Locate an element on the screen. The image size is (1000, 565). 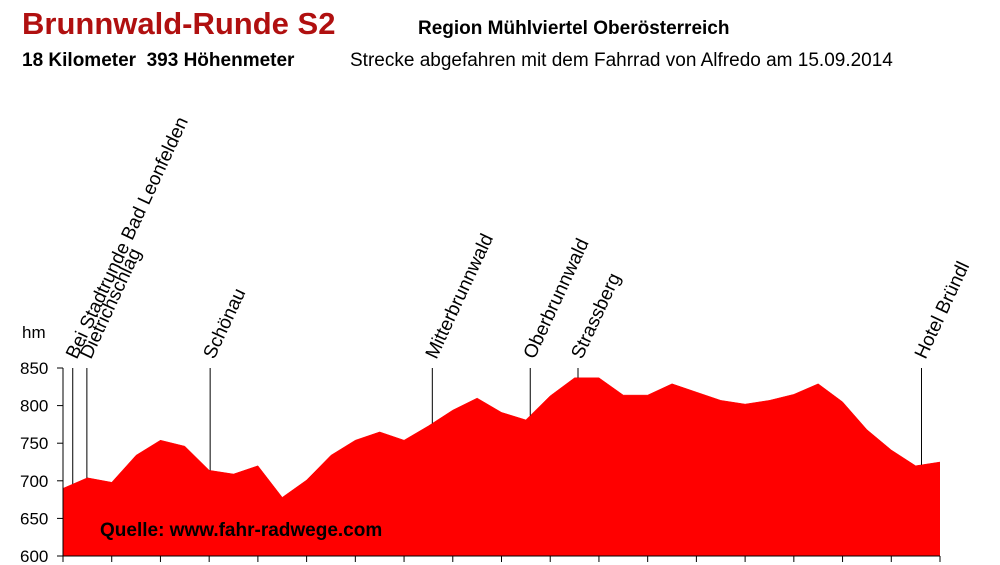
waypoint-label: Schönau is located at coordinates (225, 323).